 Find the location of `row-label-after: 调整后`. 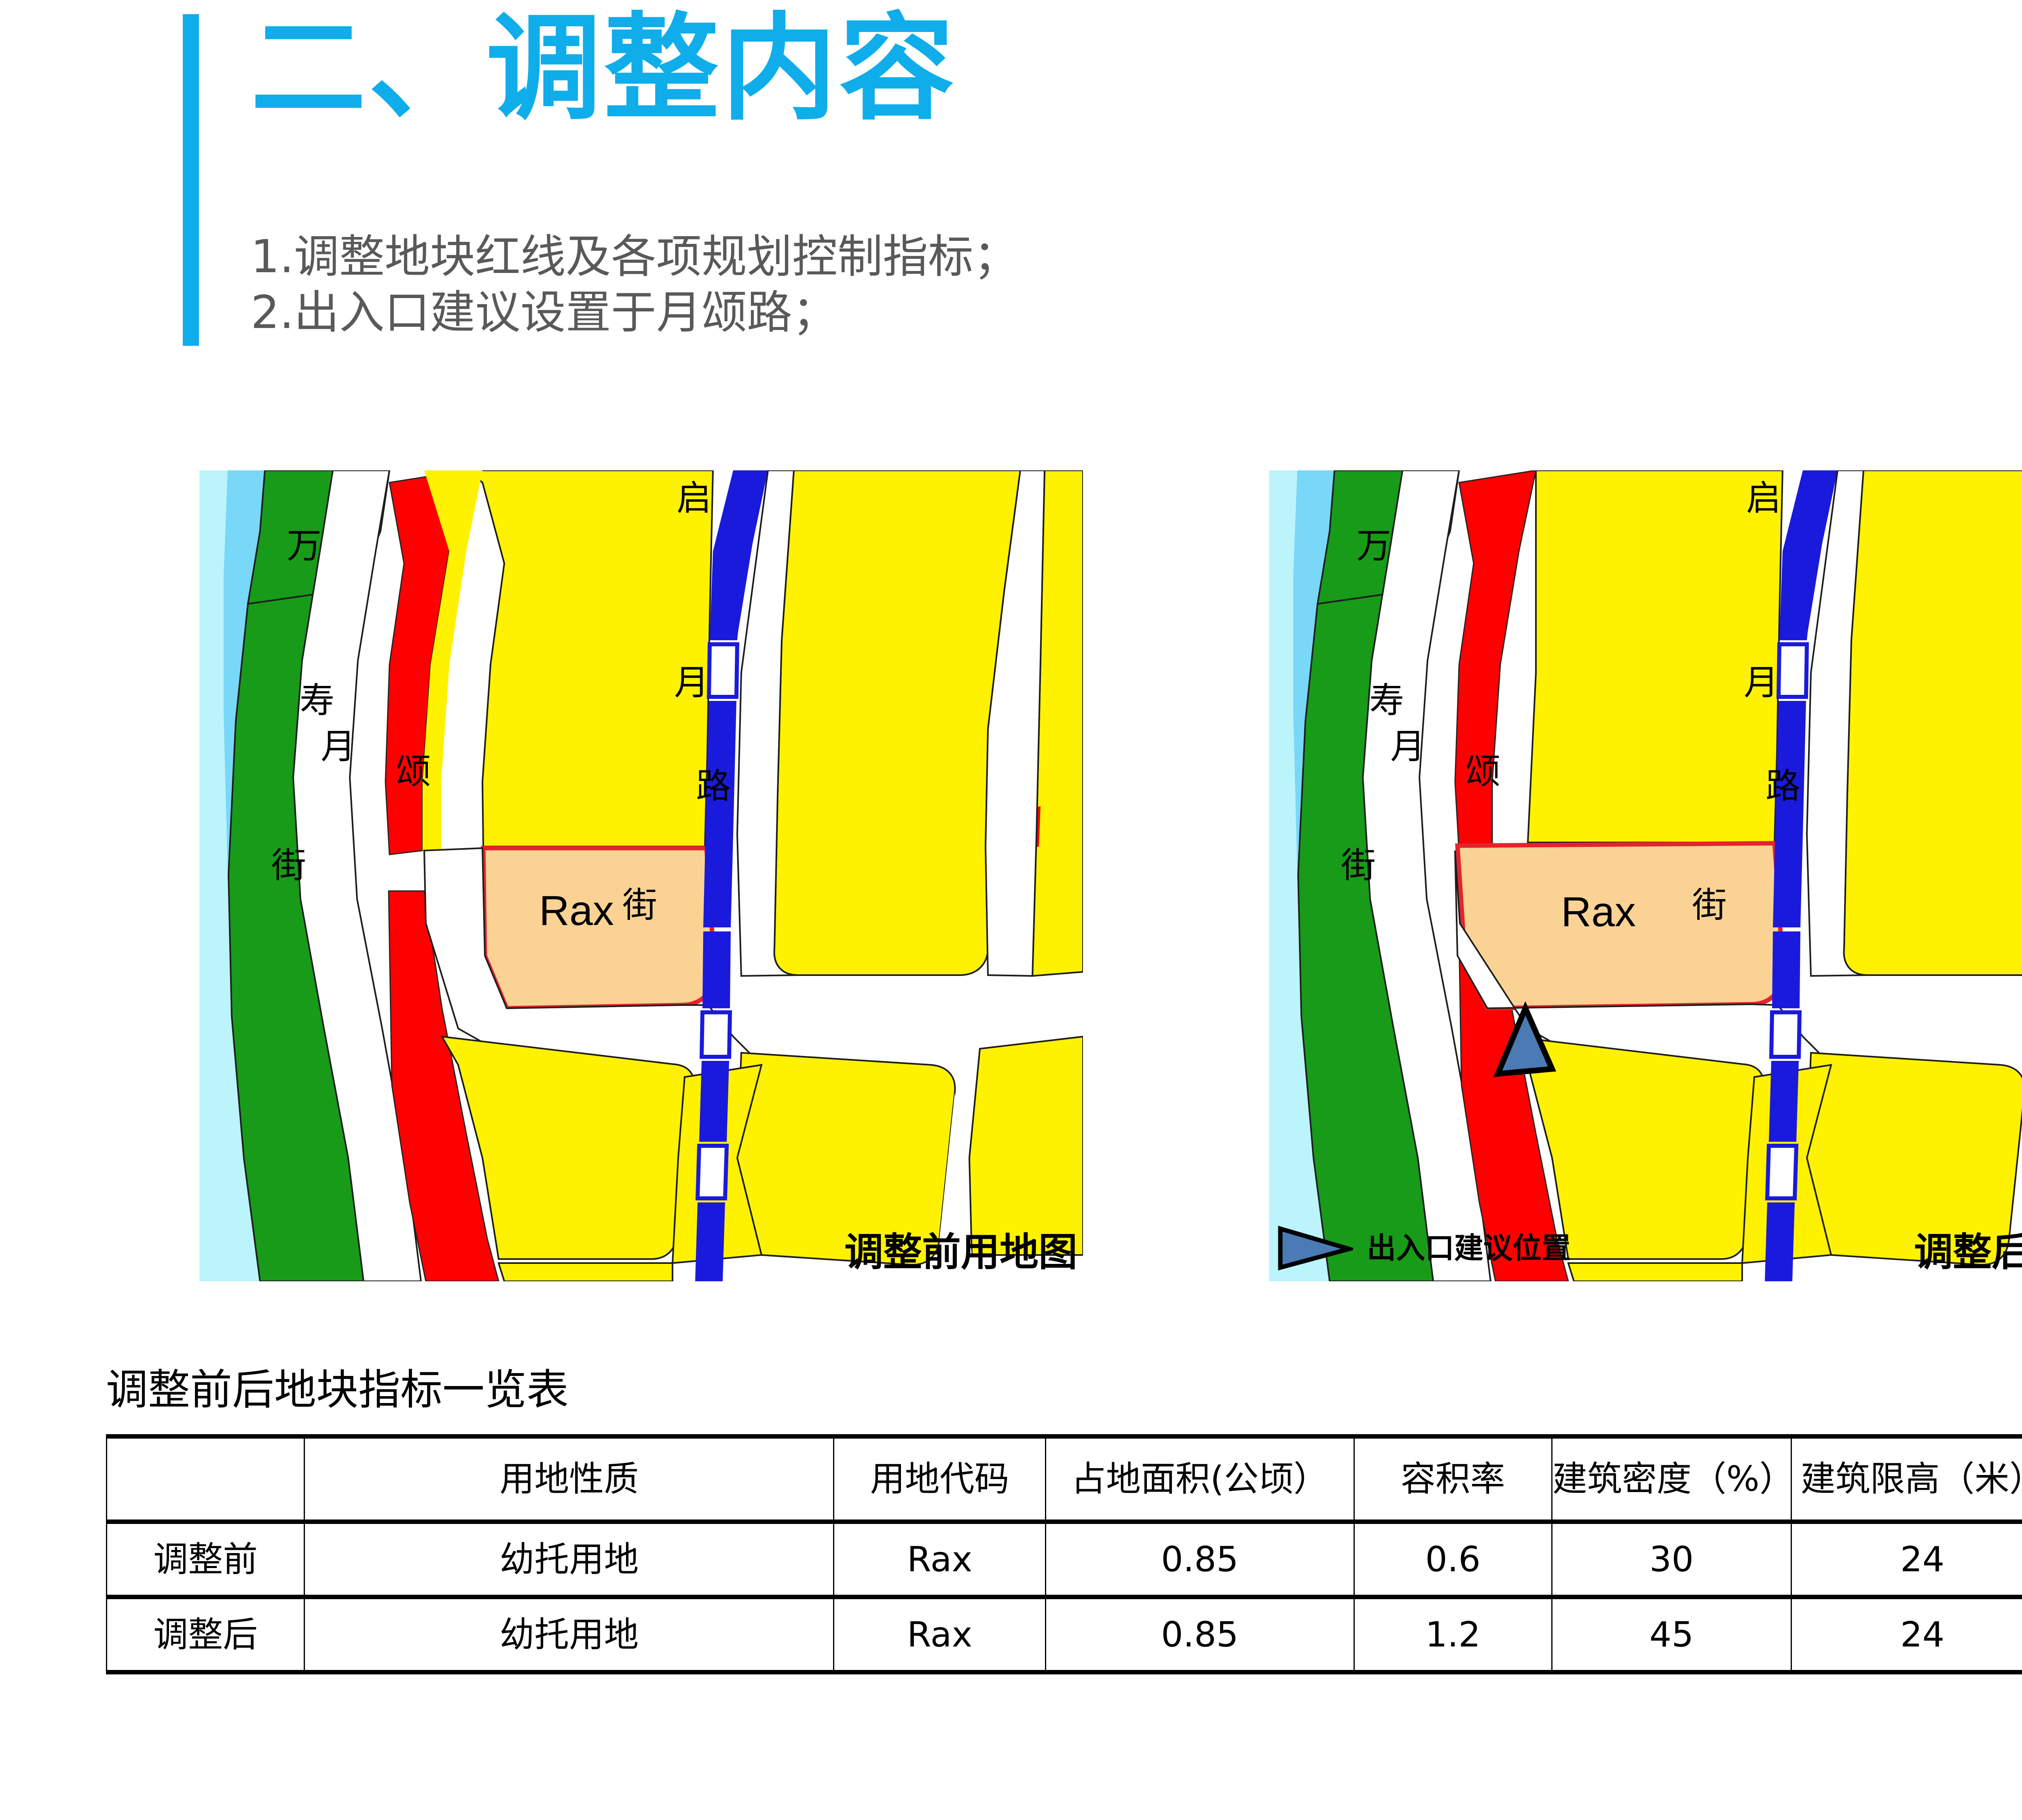

row-label-after: 调整后 is located at coordinates (205, 1634).